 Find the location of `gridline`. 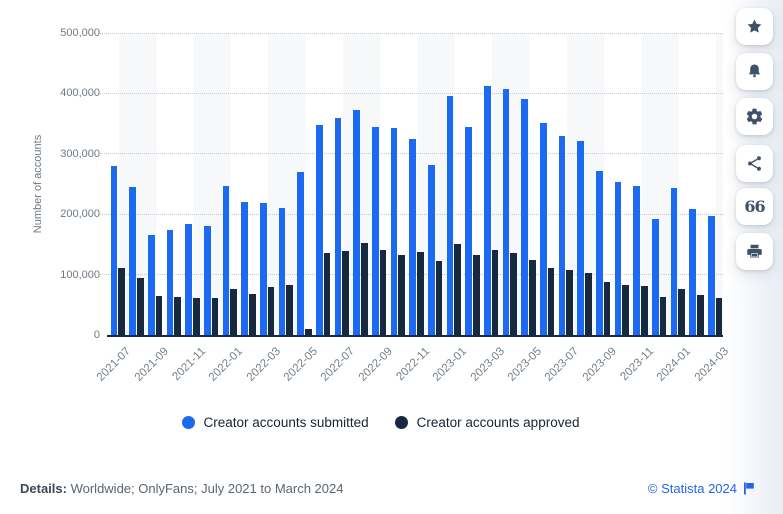

gridline is located at coordinates (411, 33).